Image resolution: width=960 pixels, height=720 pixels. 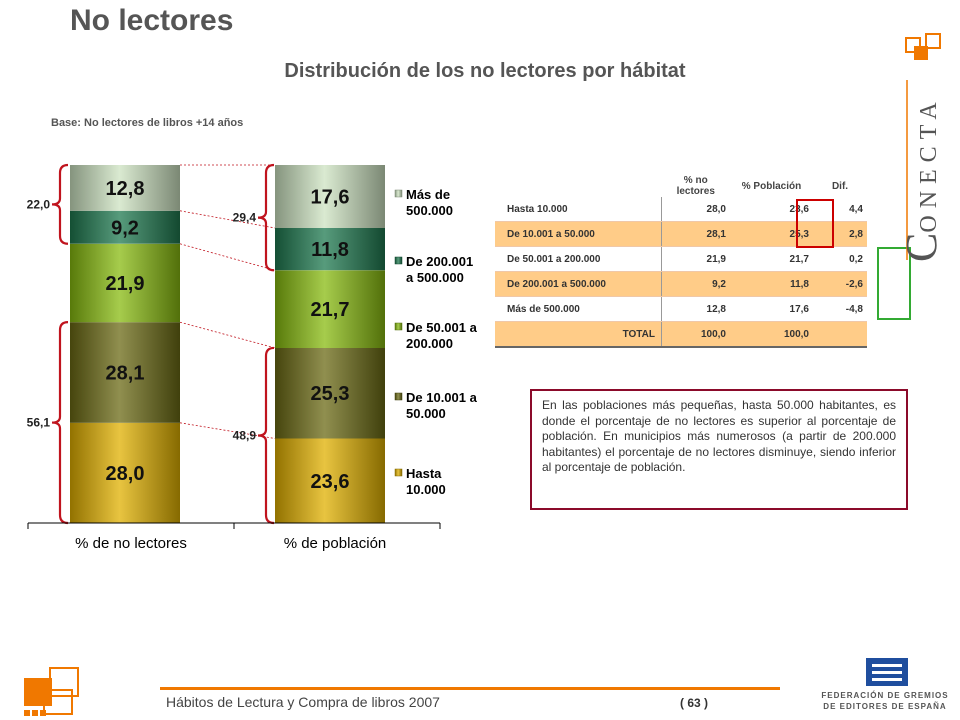 I want to click on federation-emblem, so click(x=887, y=672).